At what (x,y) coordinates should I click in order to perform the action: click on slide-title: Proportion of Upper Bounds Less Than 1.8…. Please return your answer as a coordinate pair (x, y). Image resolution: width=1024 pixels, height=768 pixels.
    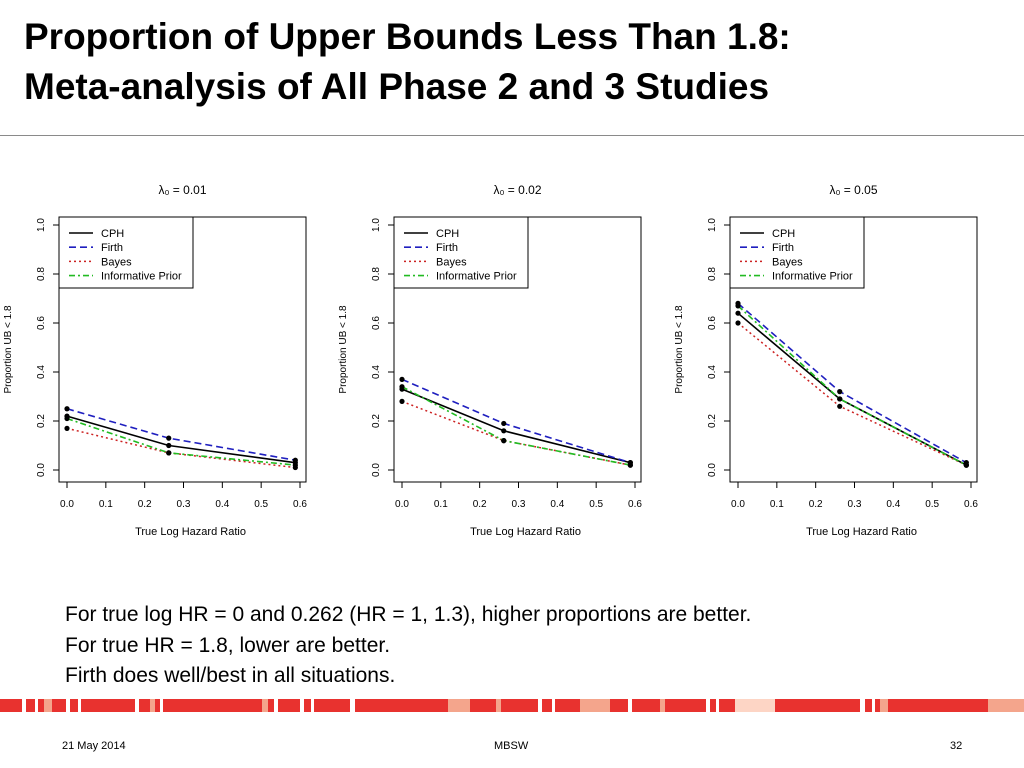
    Looking at the image, I should click on (514, 62).